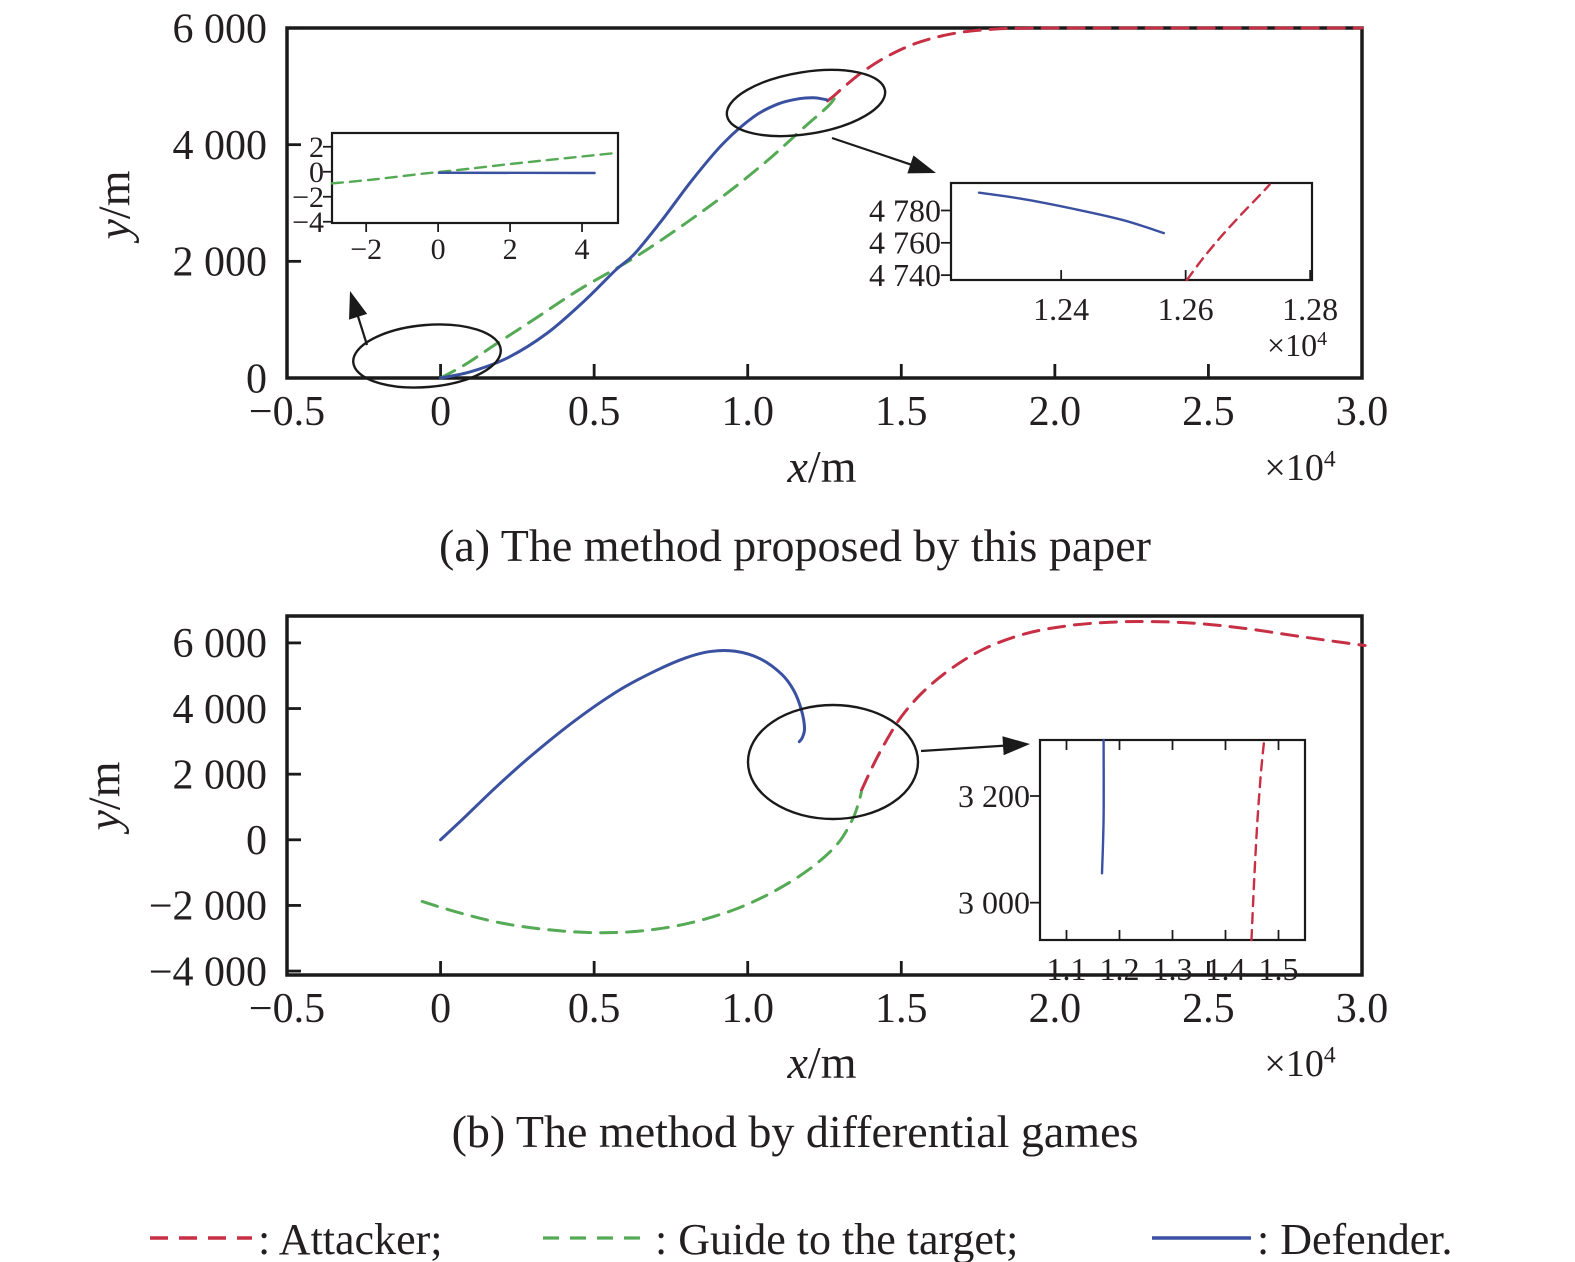 Image resolution: width=1575 pixels, height=1262 pixels. I want to click on inset-a1: −2 0 2 420−2−4, so click(456, 198).